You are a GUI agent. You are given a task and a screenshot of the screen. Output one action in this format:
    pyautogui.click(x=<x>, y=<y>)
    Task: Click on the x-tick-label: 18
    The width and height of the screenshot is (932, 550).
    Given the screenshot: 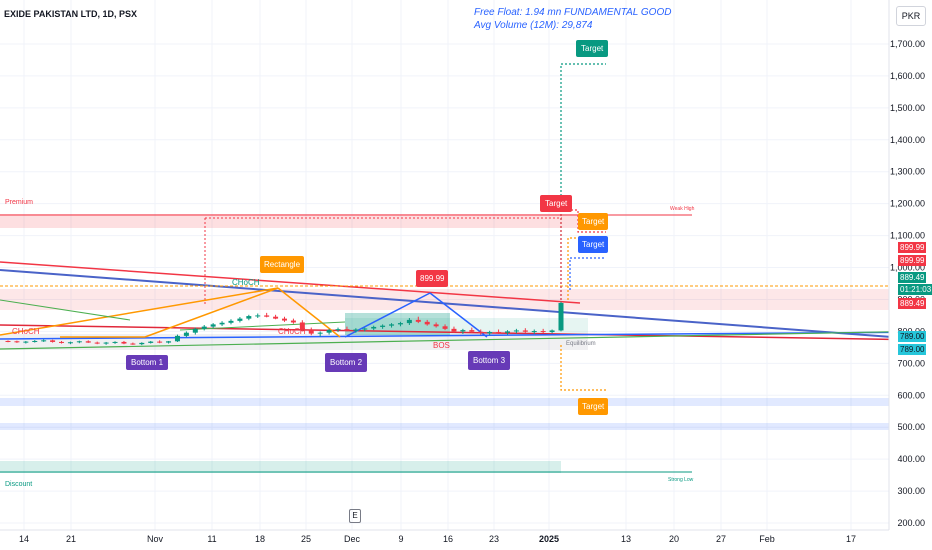 What is the action you would take?
    pyautogui.click(x=260, y=539)
    